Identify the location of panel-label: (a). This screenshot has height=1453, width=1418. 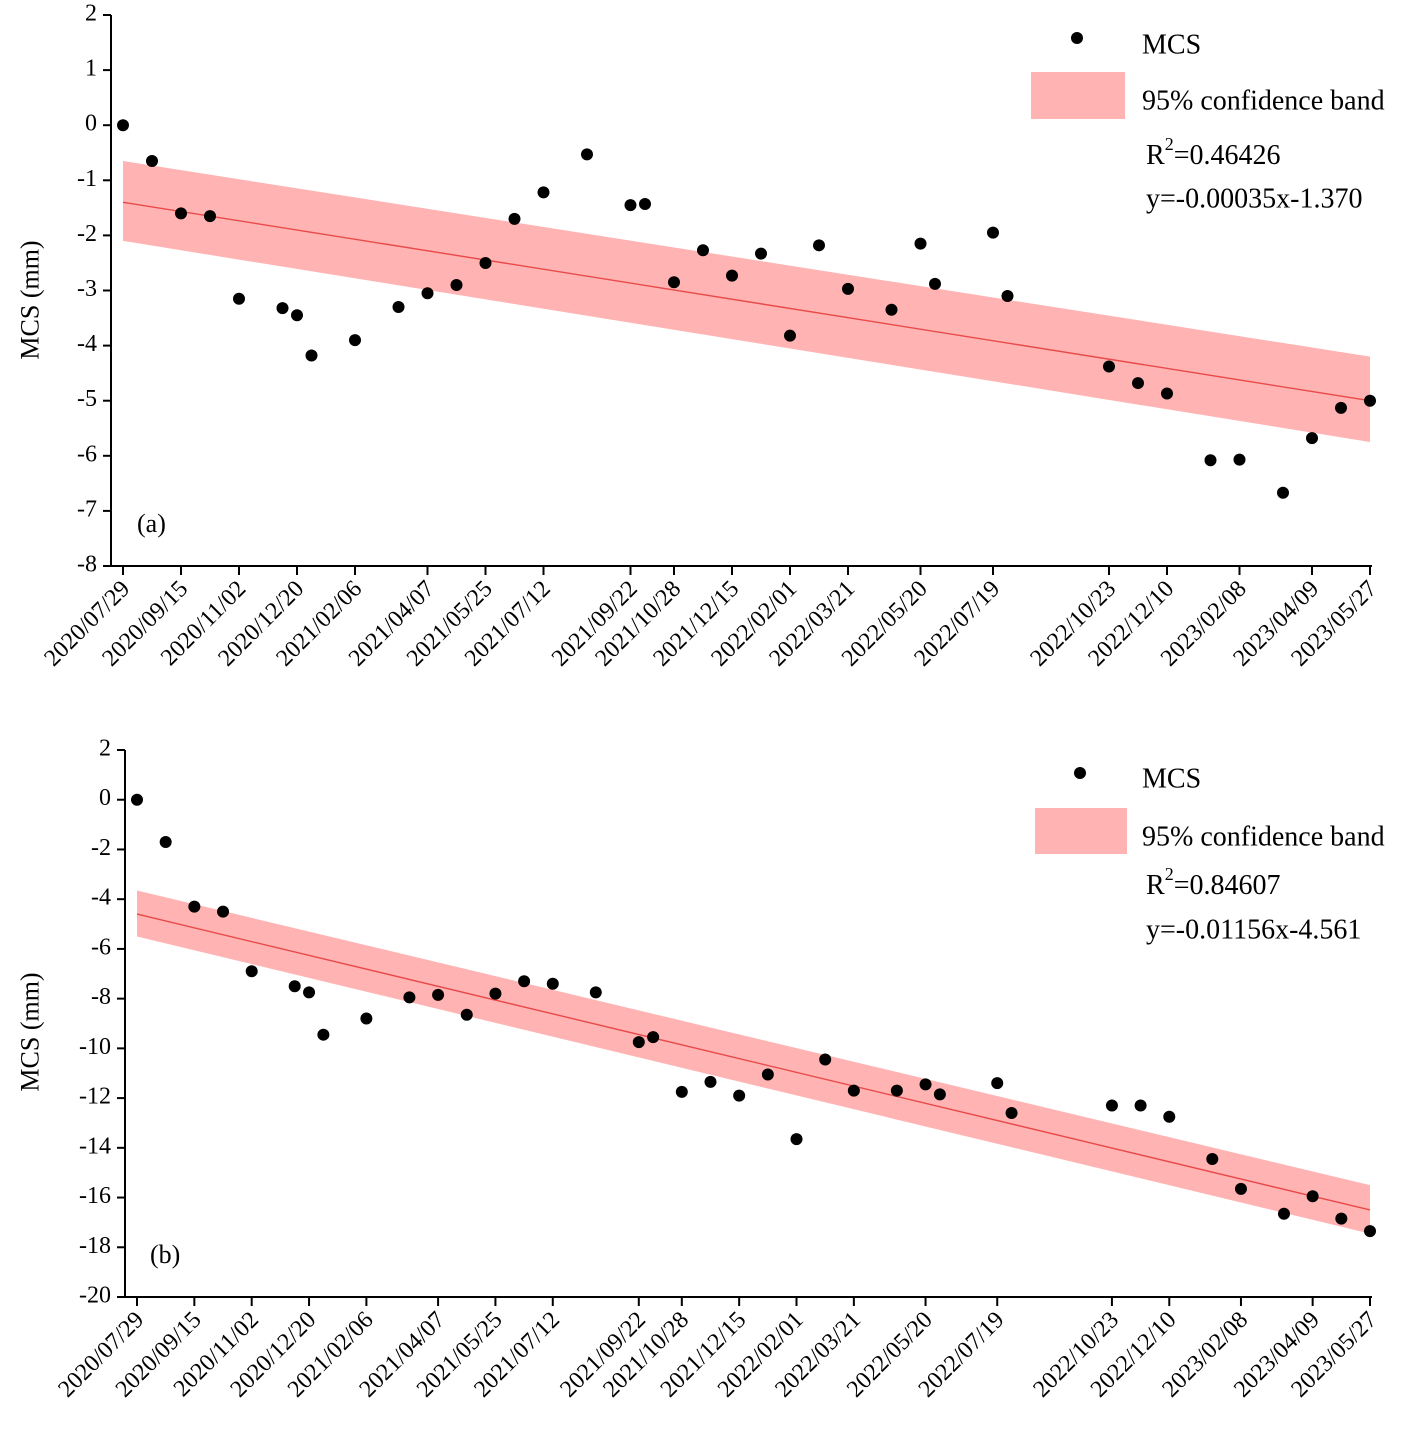
(151, 523).